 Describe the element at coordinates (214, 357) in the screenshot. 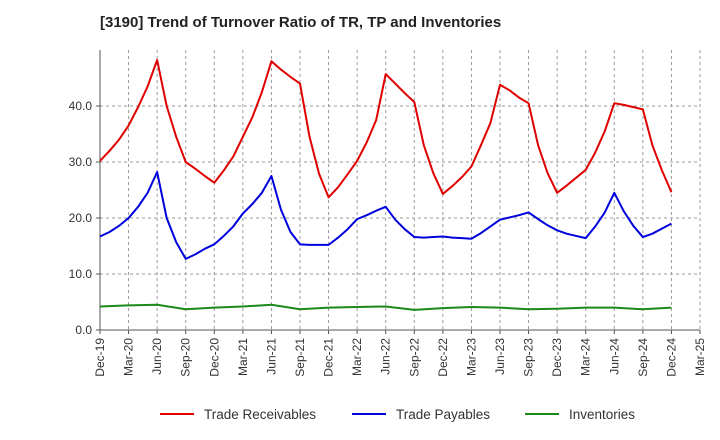

I see `x-tick-label: Dec-20` at that location.